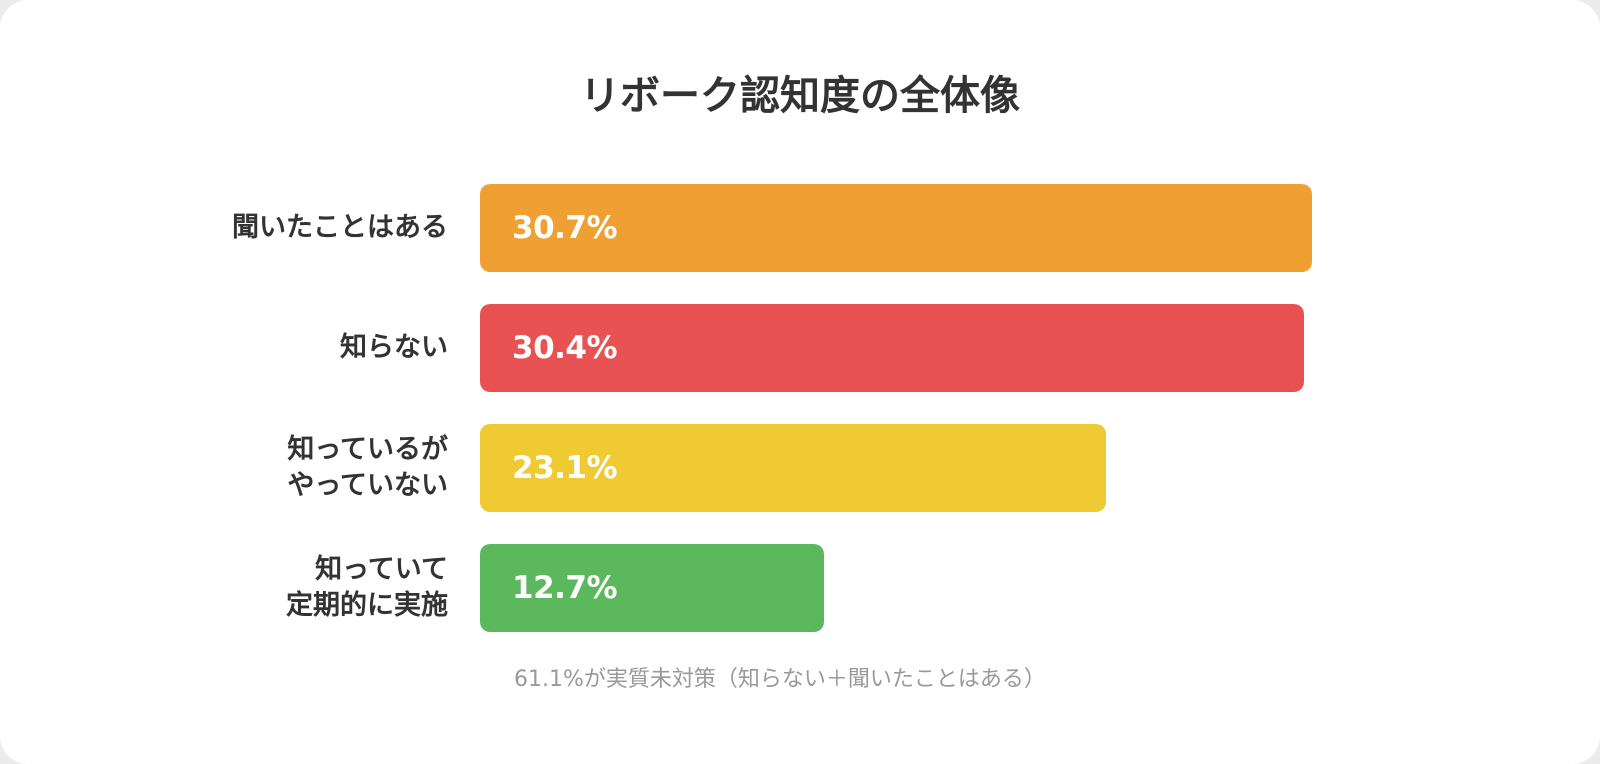 This screenshot has width=1600, height=764. I want to click on category-label-line: 知っていて, so click(381, 569).